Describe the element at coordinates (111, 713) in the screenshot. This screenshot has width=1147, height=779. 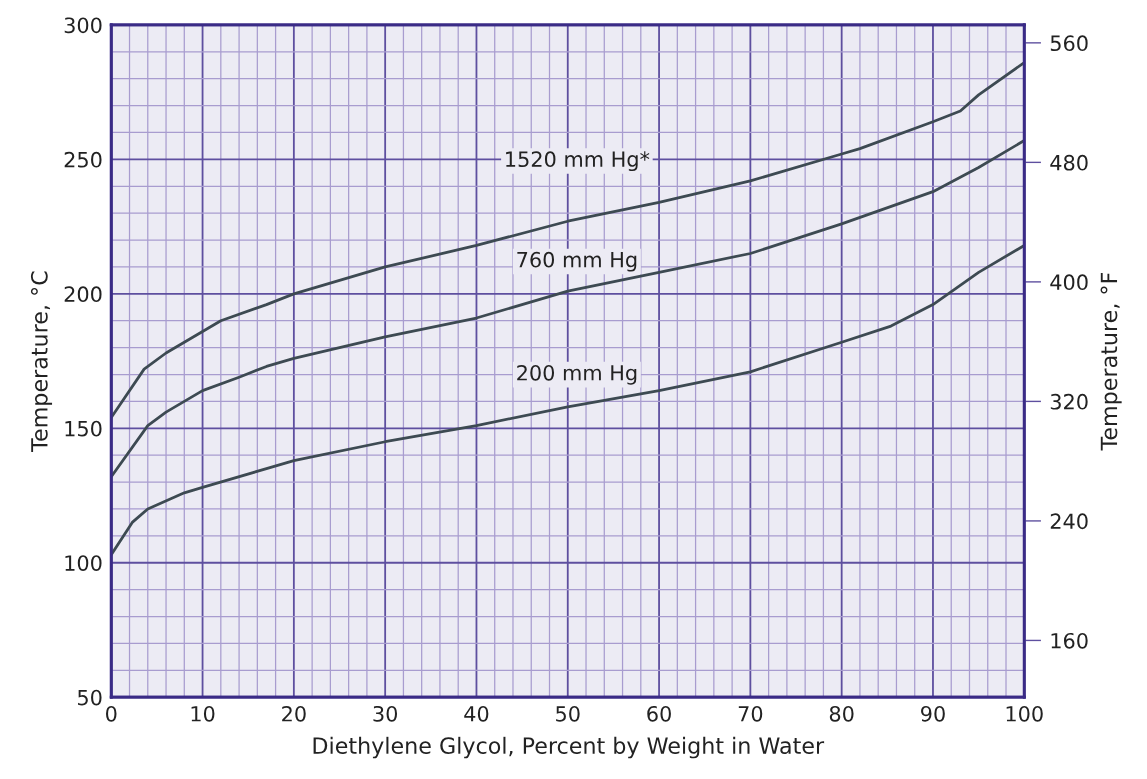
I see `x-tick-label: 0` at that location.